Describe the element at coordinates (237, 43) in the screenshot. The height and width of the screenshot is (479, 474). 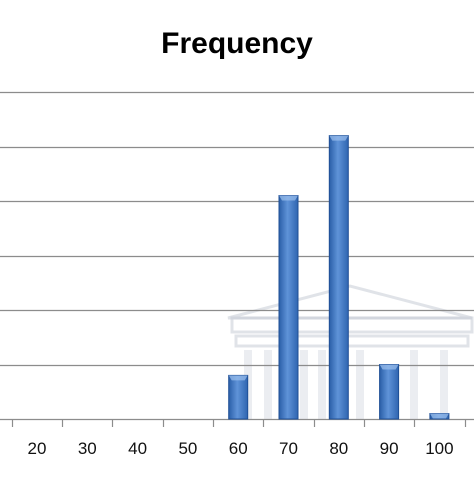
I see `chart-title: Frequency` at that location.